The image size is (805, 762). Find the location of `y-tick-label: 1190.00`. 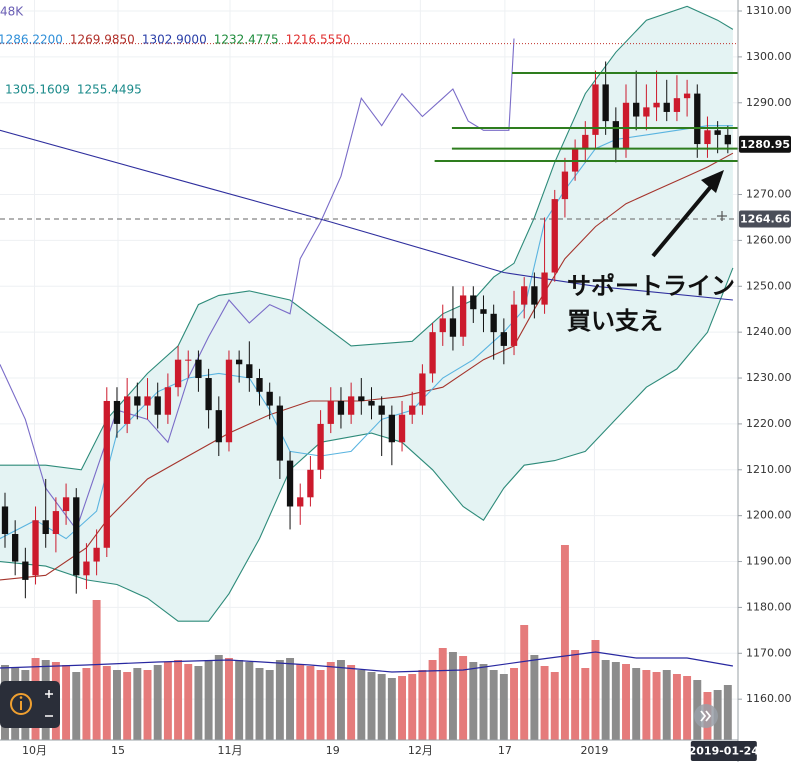

y-tick-label: 1190.00 is located at coordinates (769, 561).